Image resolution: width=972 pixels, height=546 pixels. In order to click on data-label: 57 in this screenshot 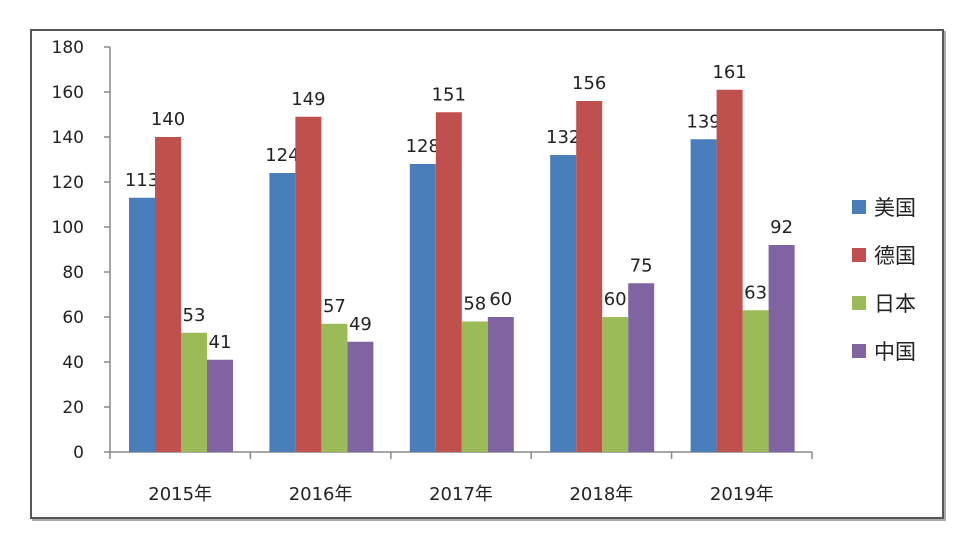, I will do `click(334, 306)`.